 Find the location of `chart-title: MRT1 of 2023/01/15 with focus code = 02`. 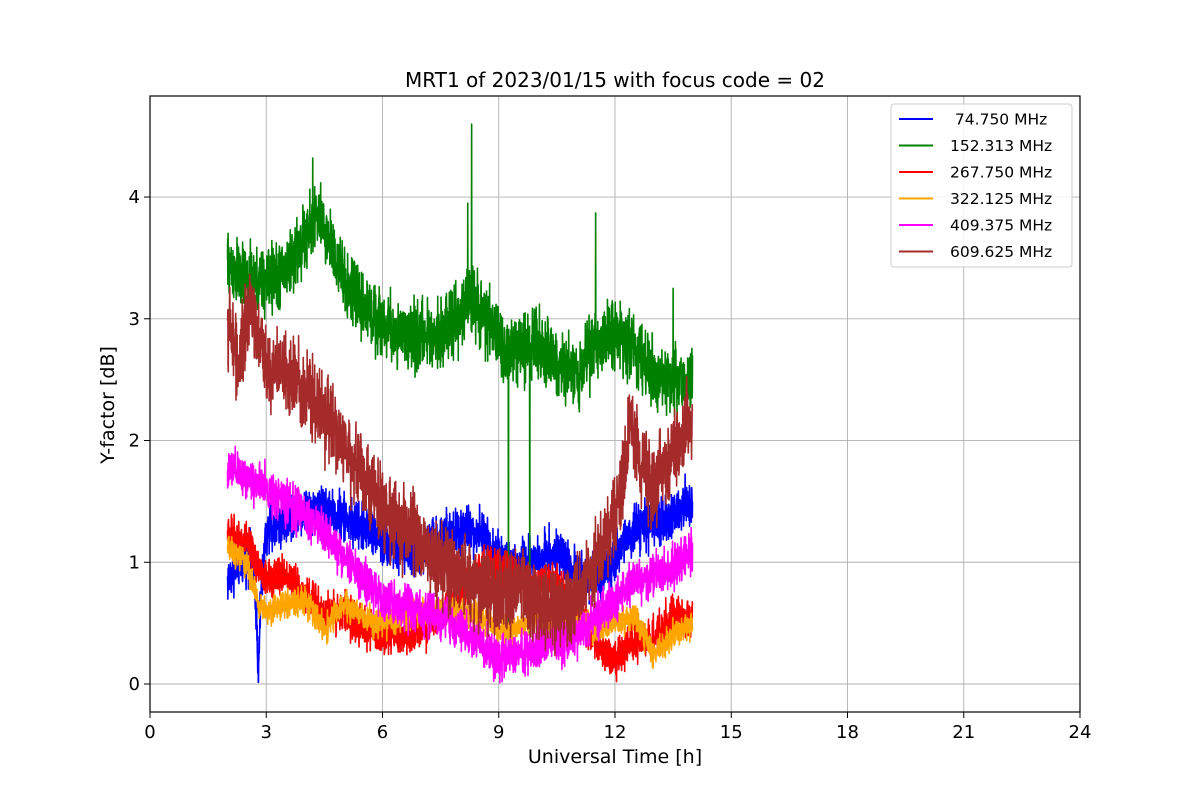

chart-title: MRT1 of 2023/01/15 with focus code = 02 is located at coordinates (615, 80).